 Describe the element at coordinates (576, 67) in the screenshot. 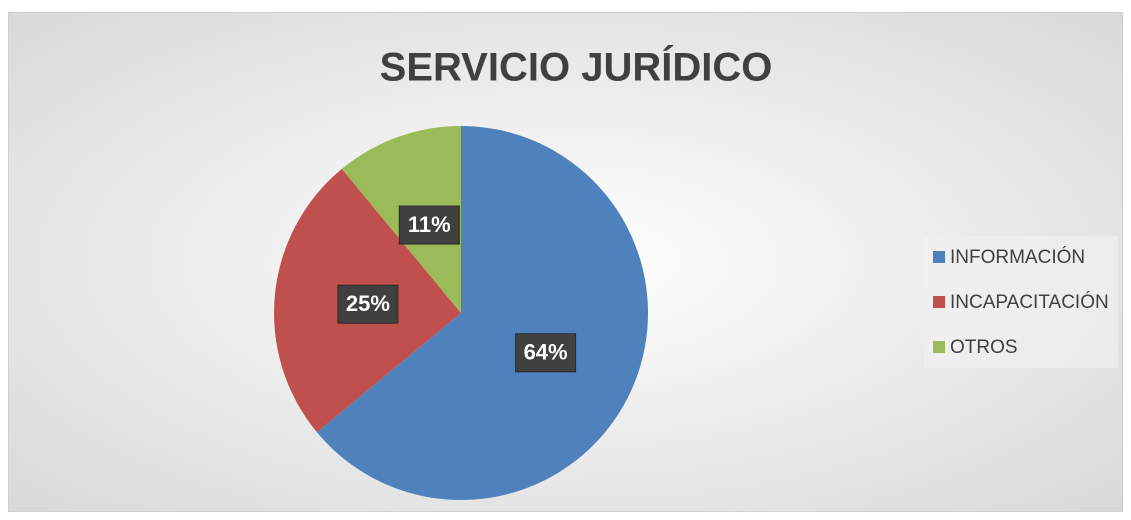

I see `chart-title: SERVICIO JURÍDICO` at that location.